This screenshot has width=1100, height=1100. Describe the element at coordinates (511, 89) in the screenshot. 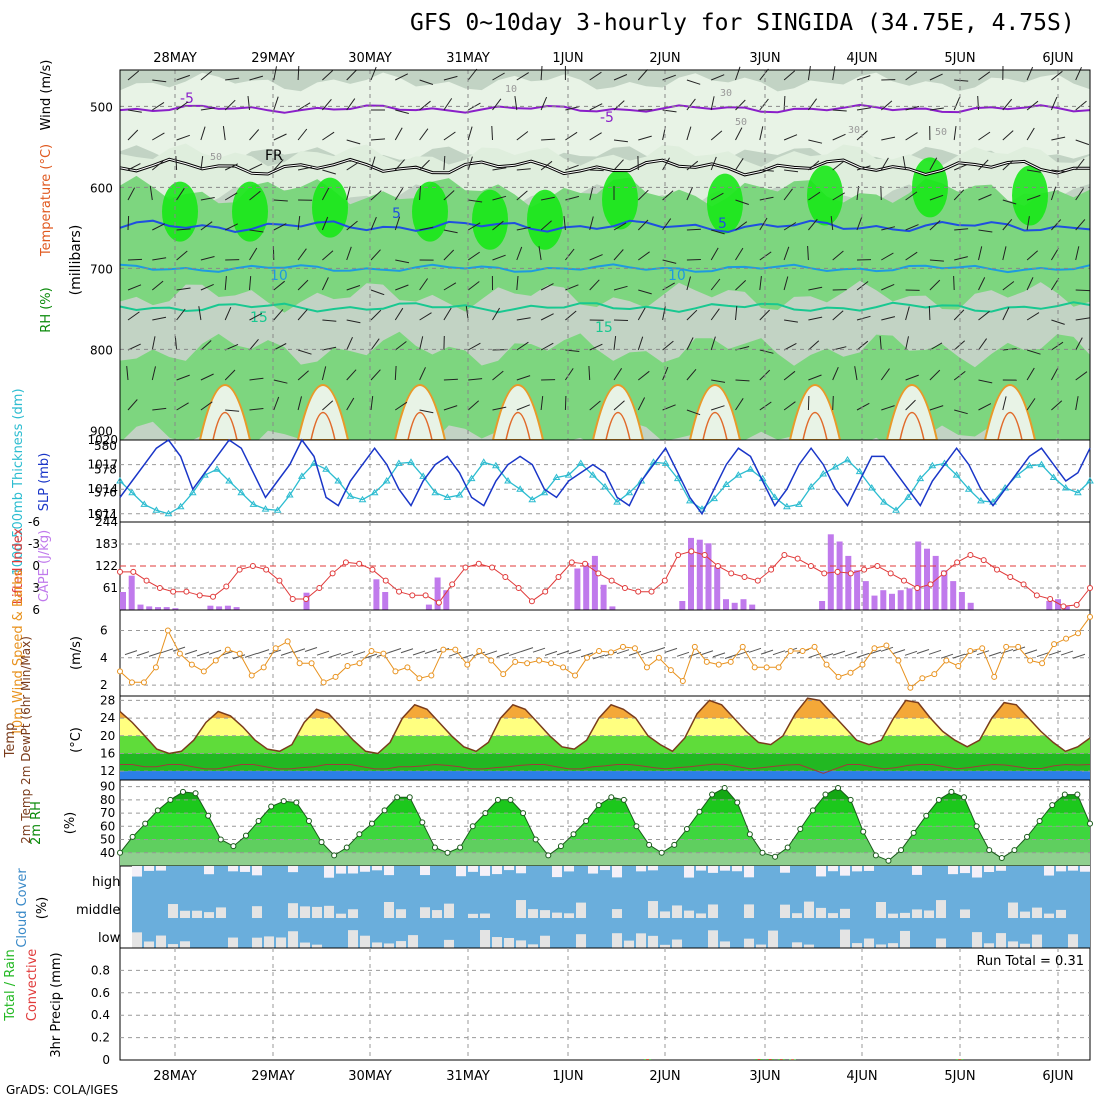

I see `rh-contour-label: 10` at that location.